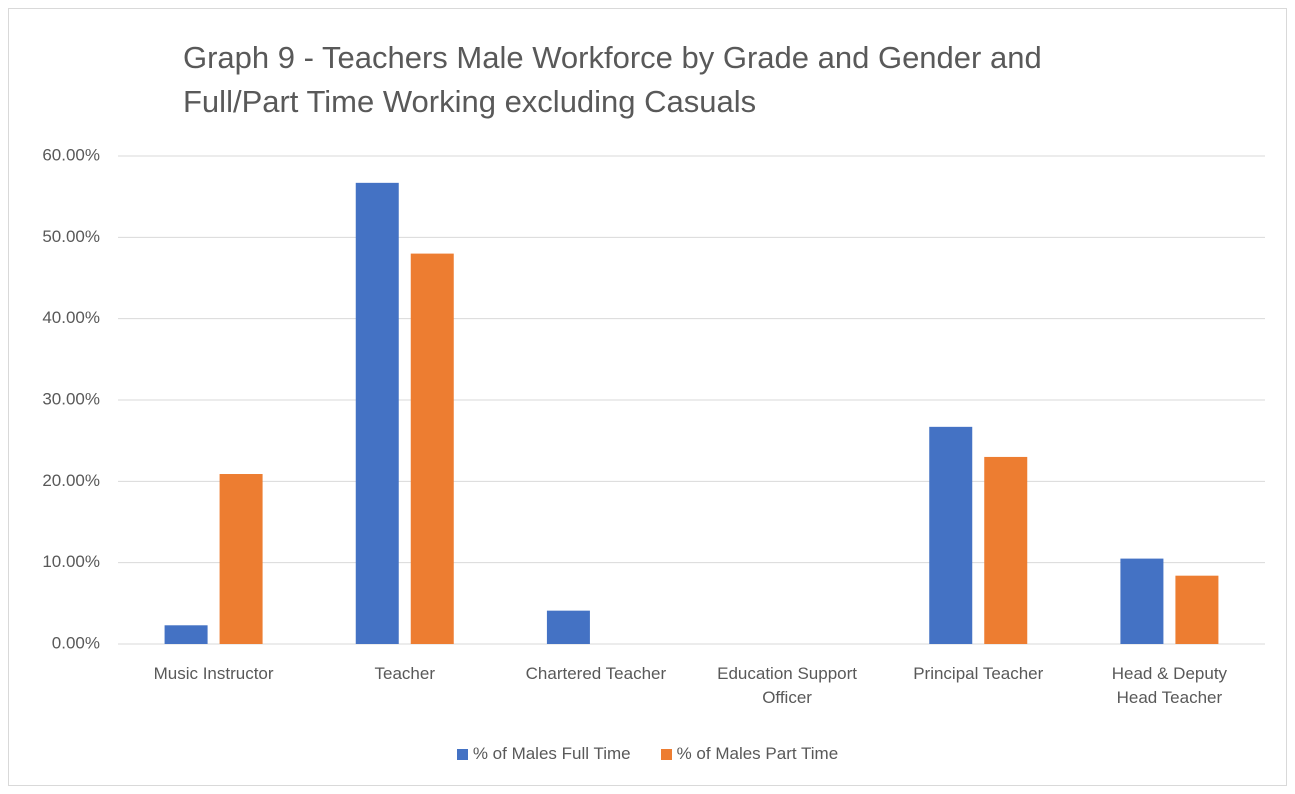 The width and height of the screenshot is (1295, 794). I want to click on x-tick-label: Education Support Officer, so click(787, 685).